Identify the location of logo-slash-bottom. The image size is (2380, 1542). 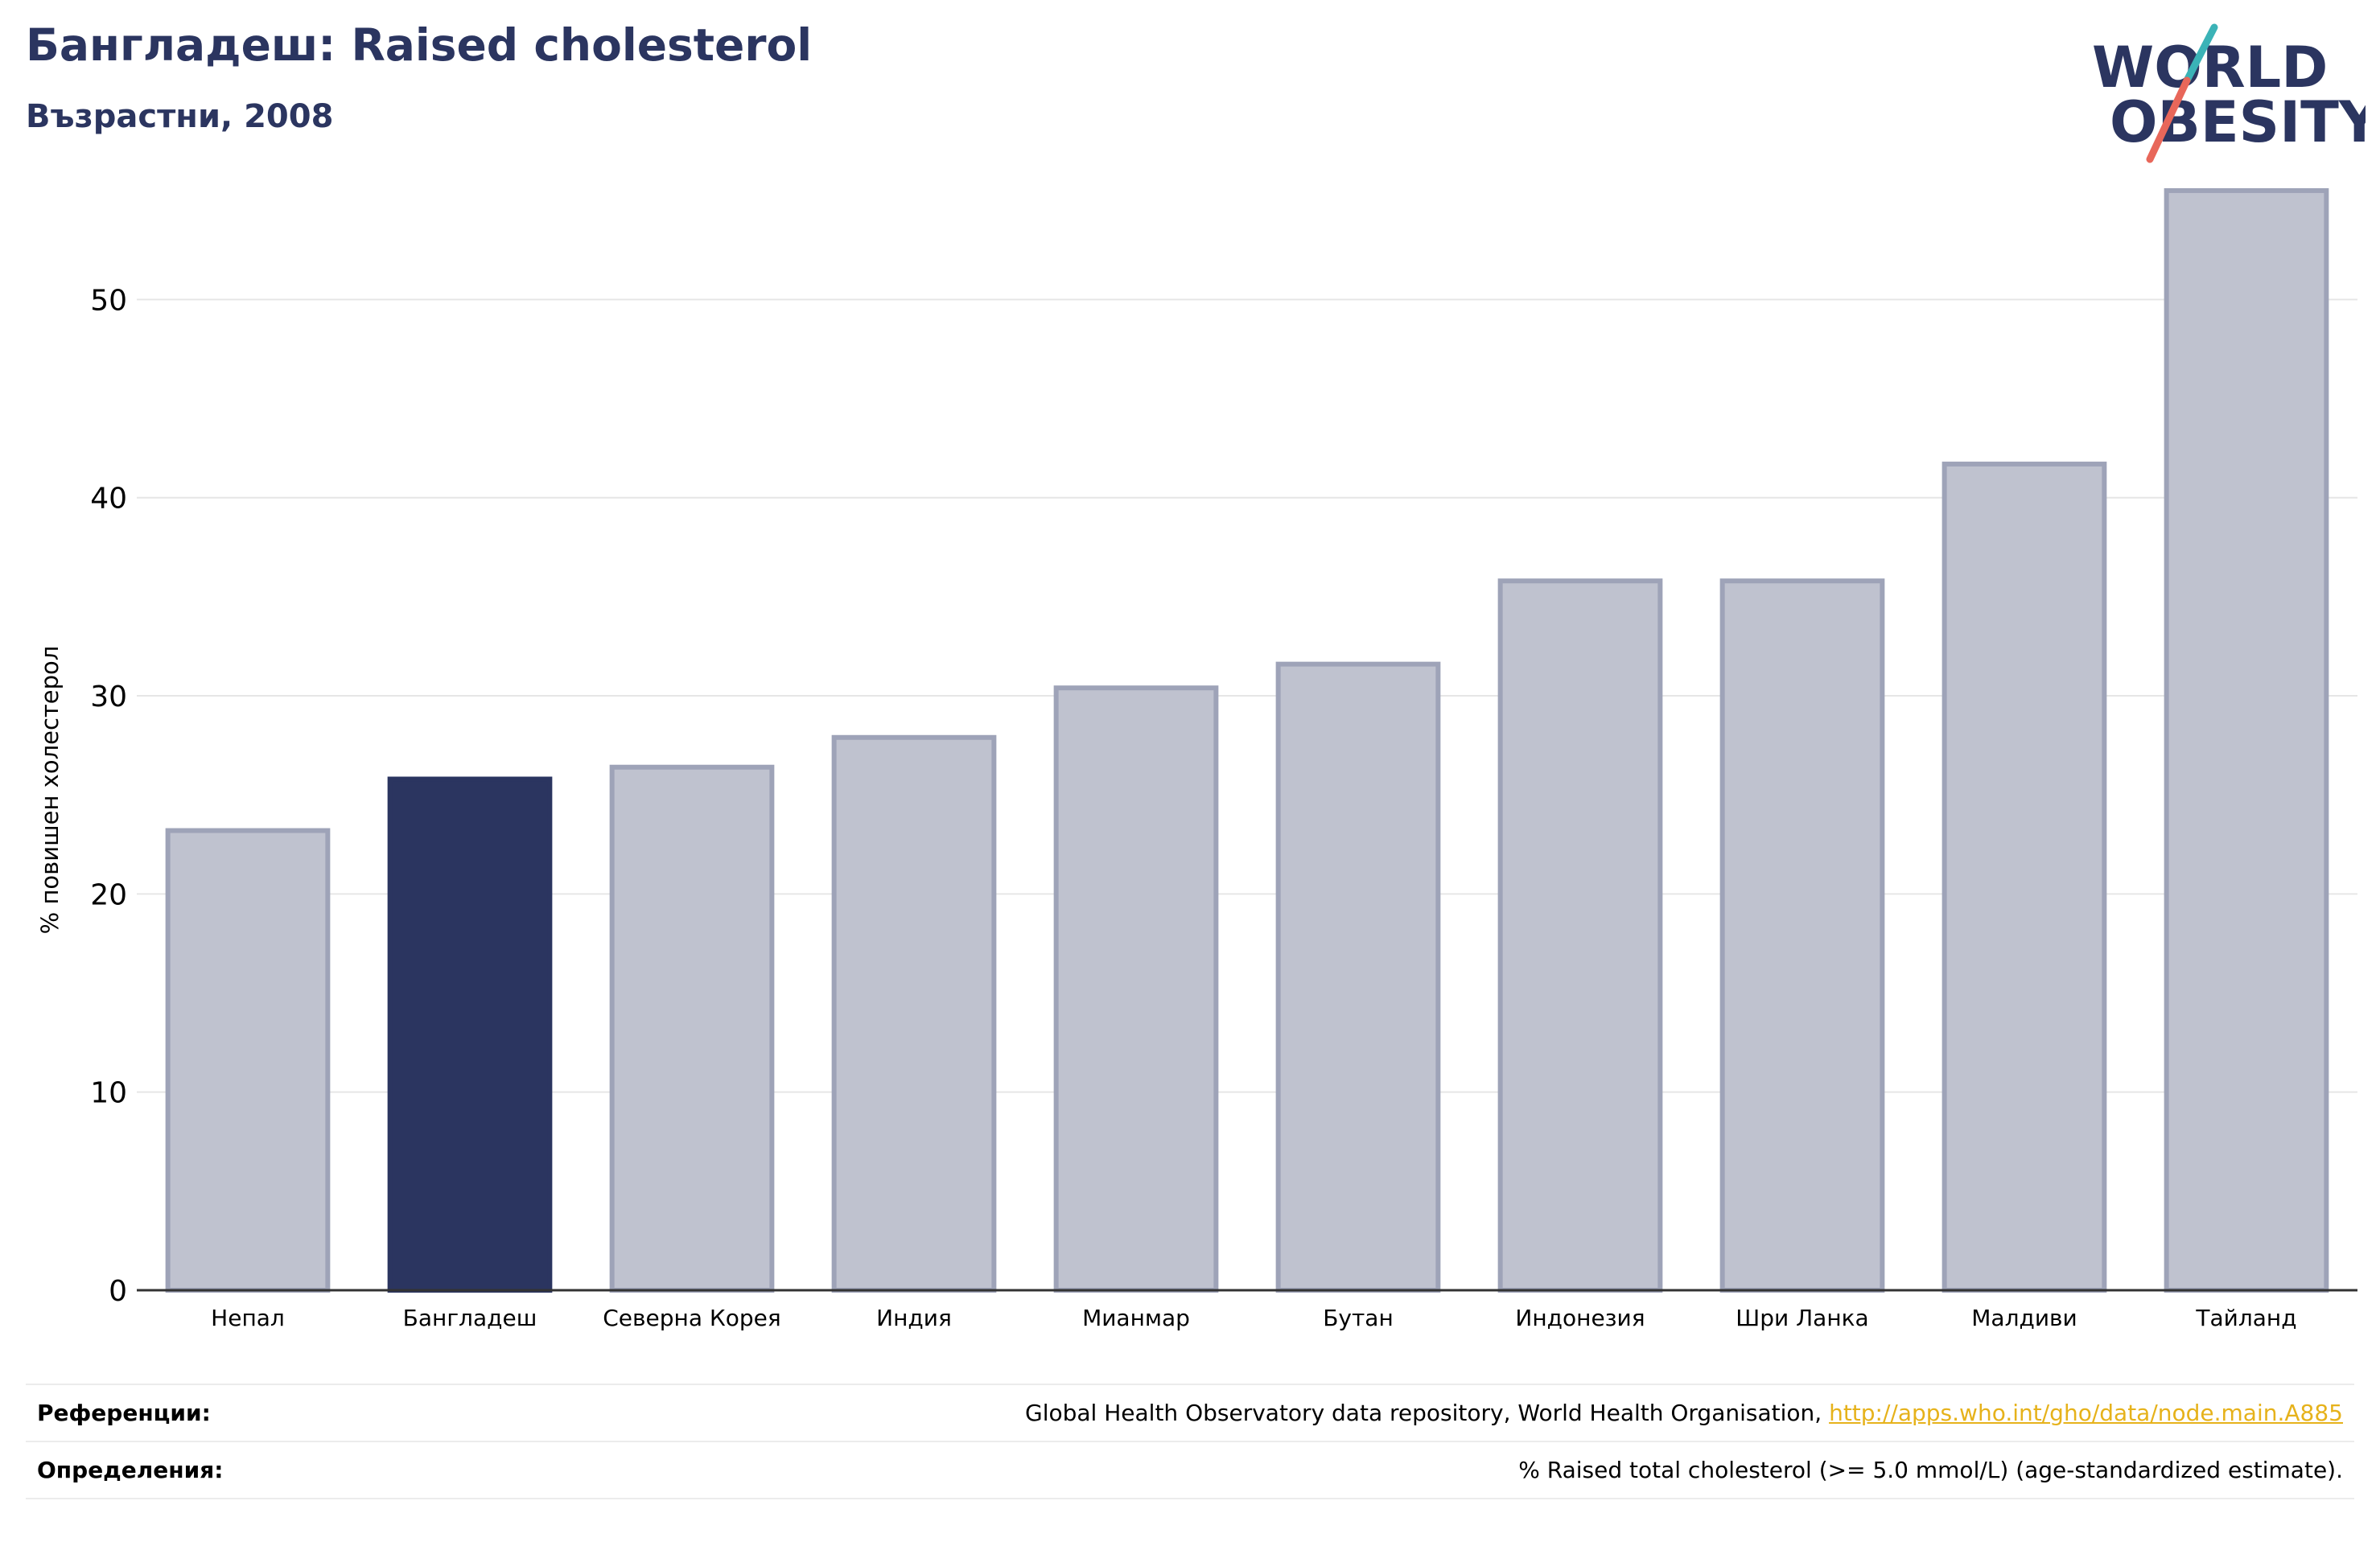
(2168, 119).